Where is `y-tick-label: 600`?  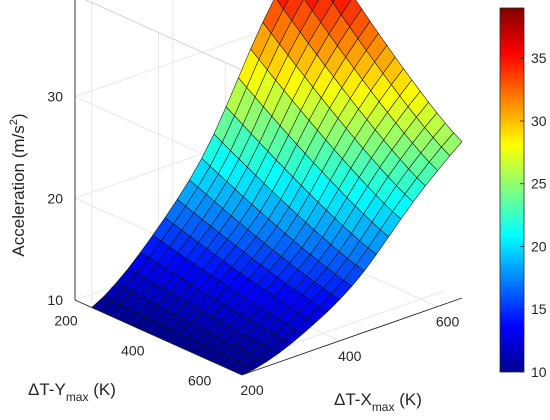
y-tick-label: 600 is located at coordinates (200, 381).